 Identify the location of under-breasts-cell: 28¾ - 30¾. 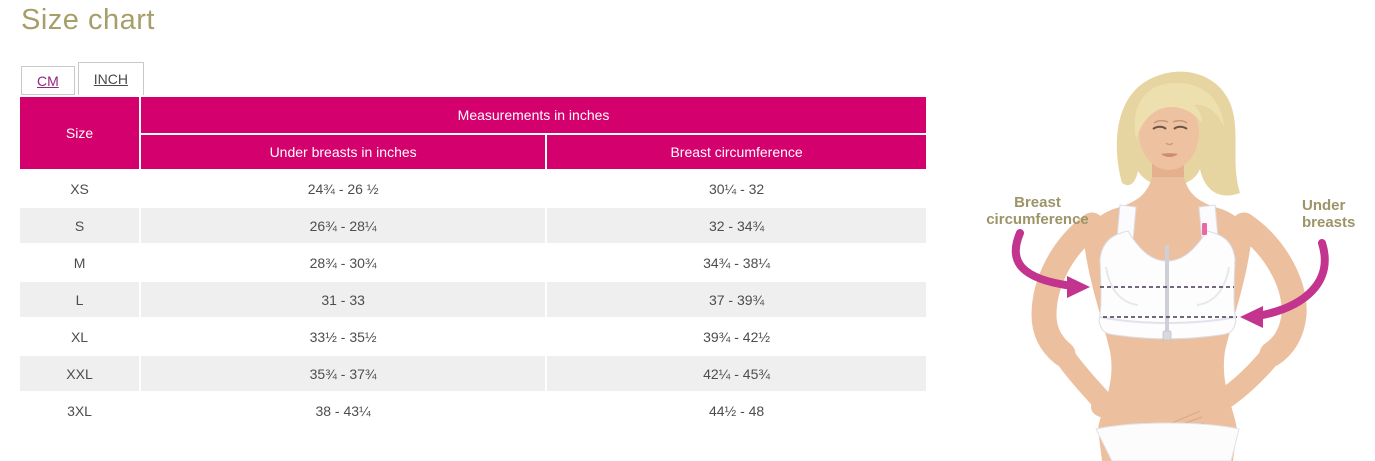
(343, 262).